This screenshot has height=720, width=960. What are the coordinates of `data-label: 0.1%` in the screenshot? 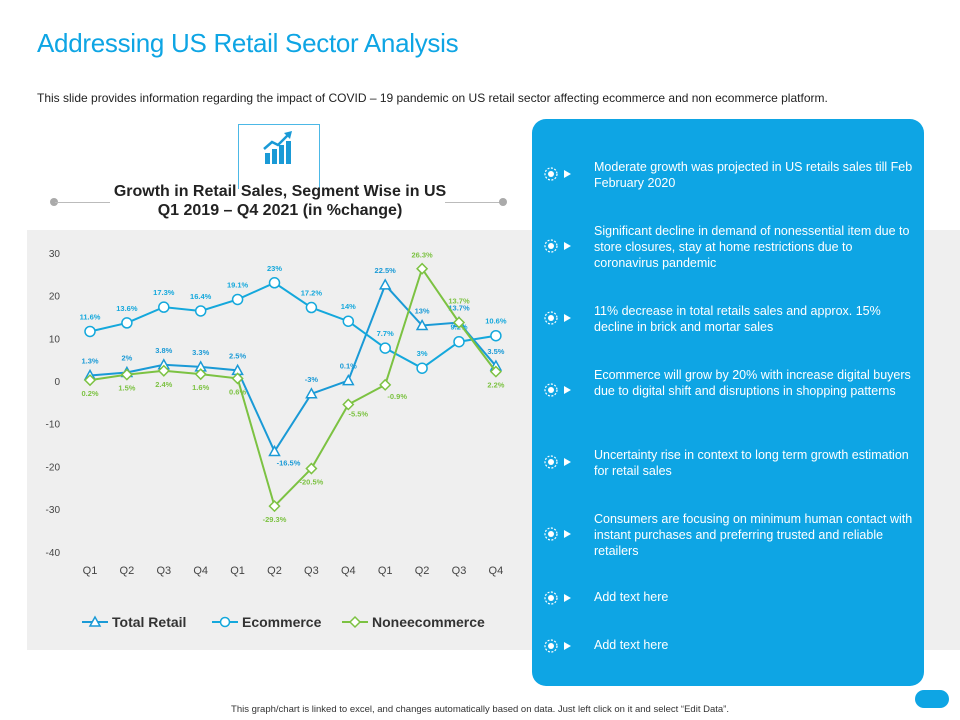 It's located at (348, 366).